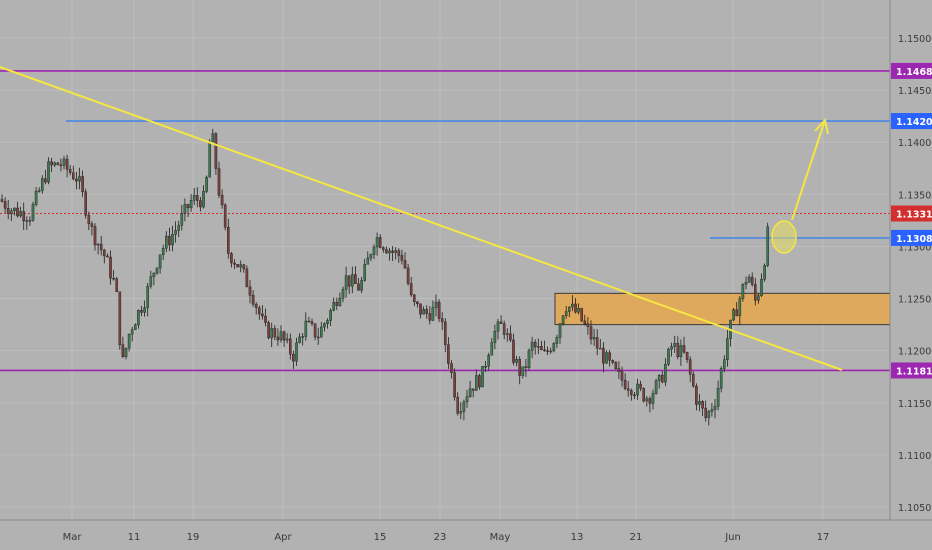 Image resolution: width=932 pixels, height=550 pixels. I want to click on y-tick-label: 1.14000, so click(915, 143).